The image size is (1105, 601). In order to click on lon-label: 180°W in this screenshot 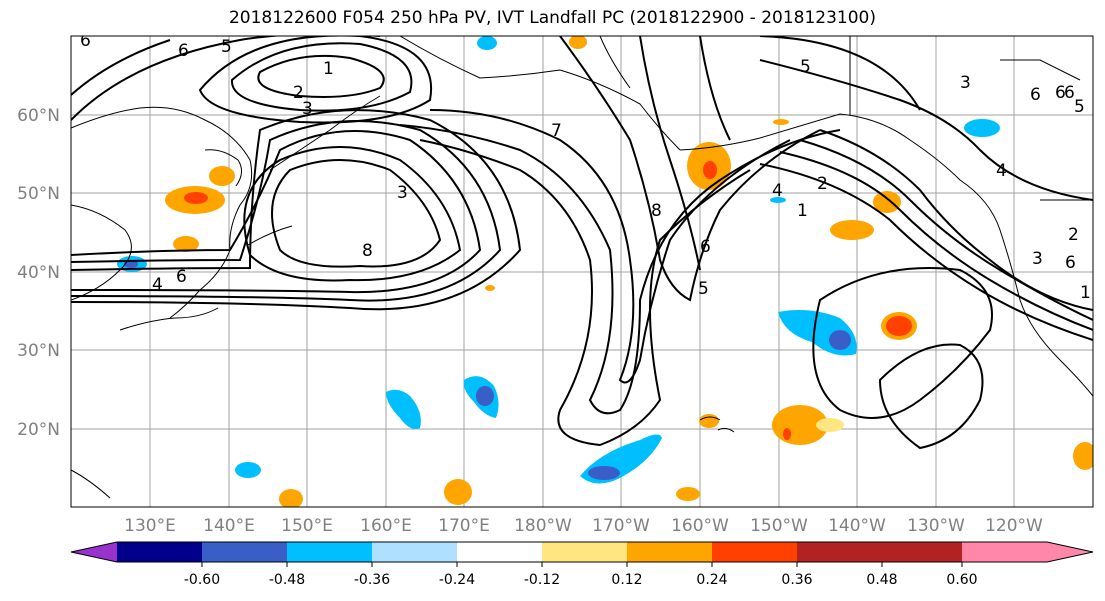, I will do `click(543, 526)`.